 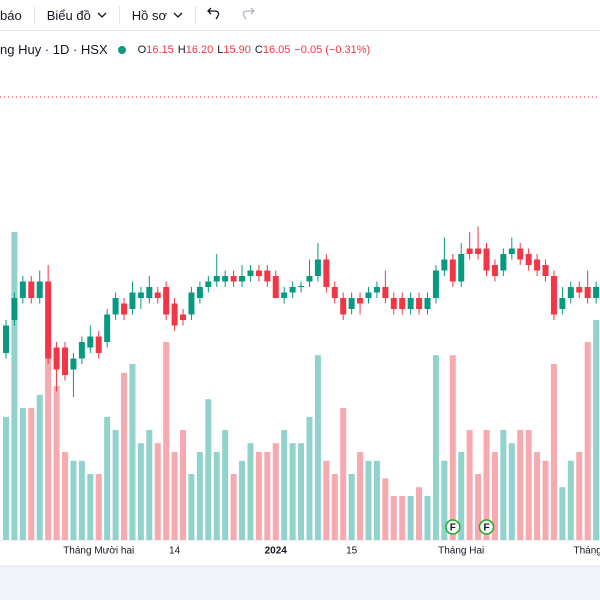 I want to click on symbol-title: ng Huy · 1D · HSX, so click(x=54, y=49).